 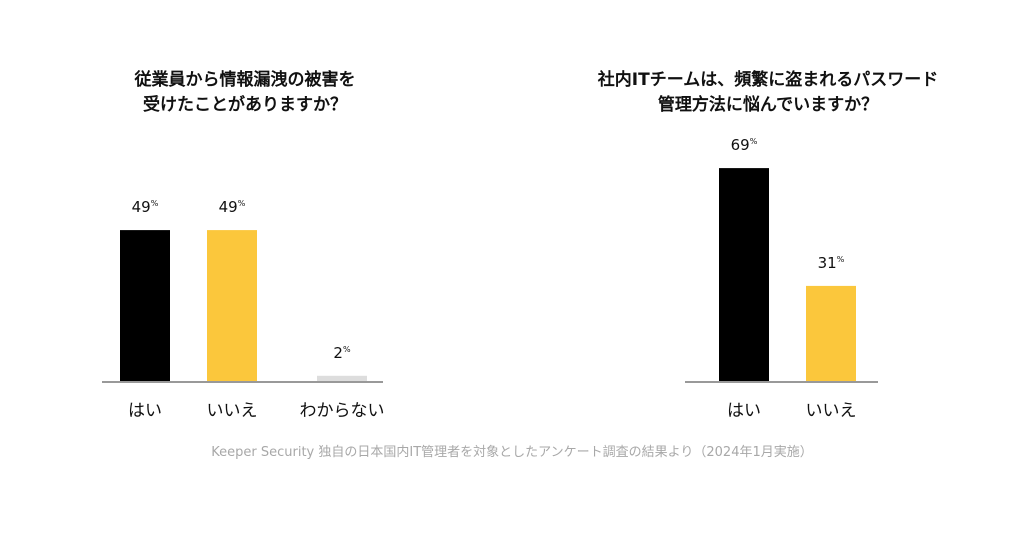 I want to click on chart-right-category-label-1: いいえ, so click(x=831, y=411).